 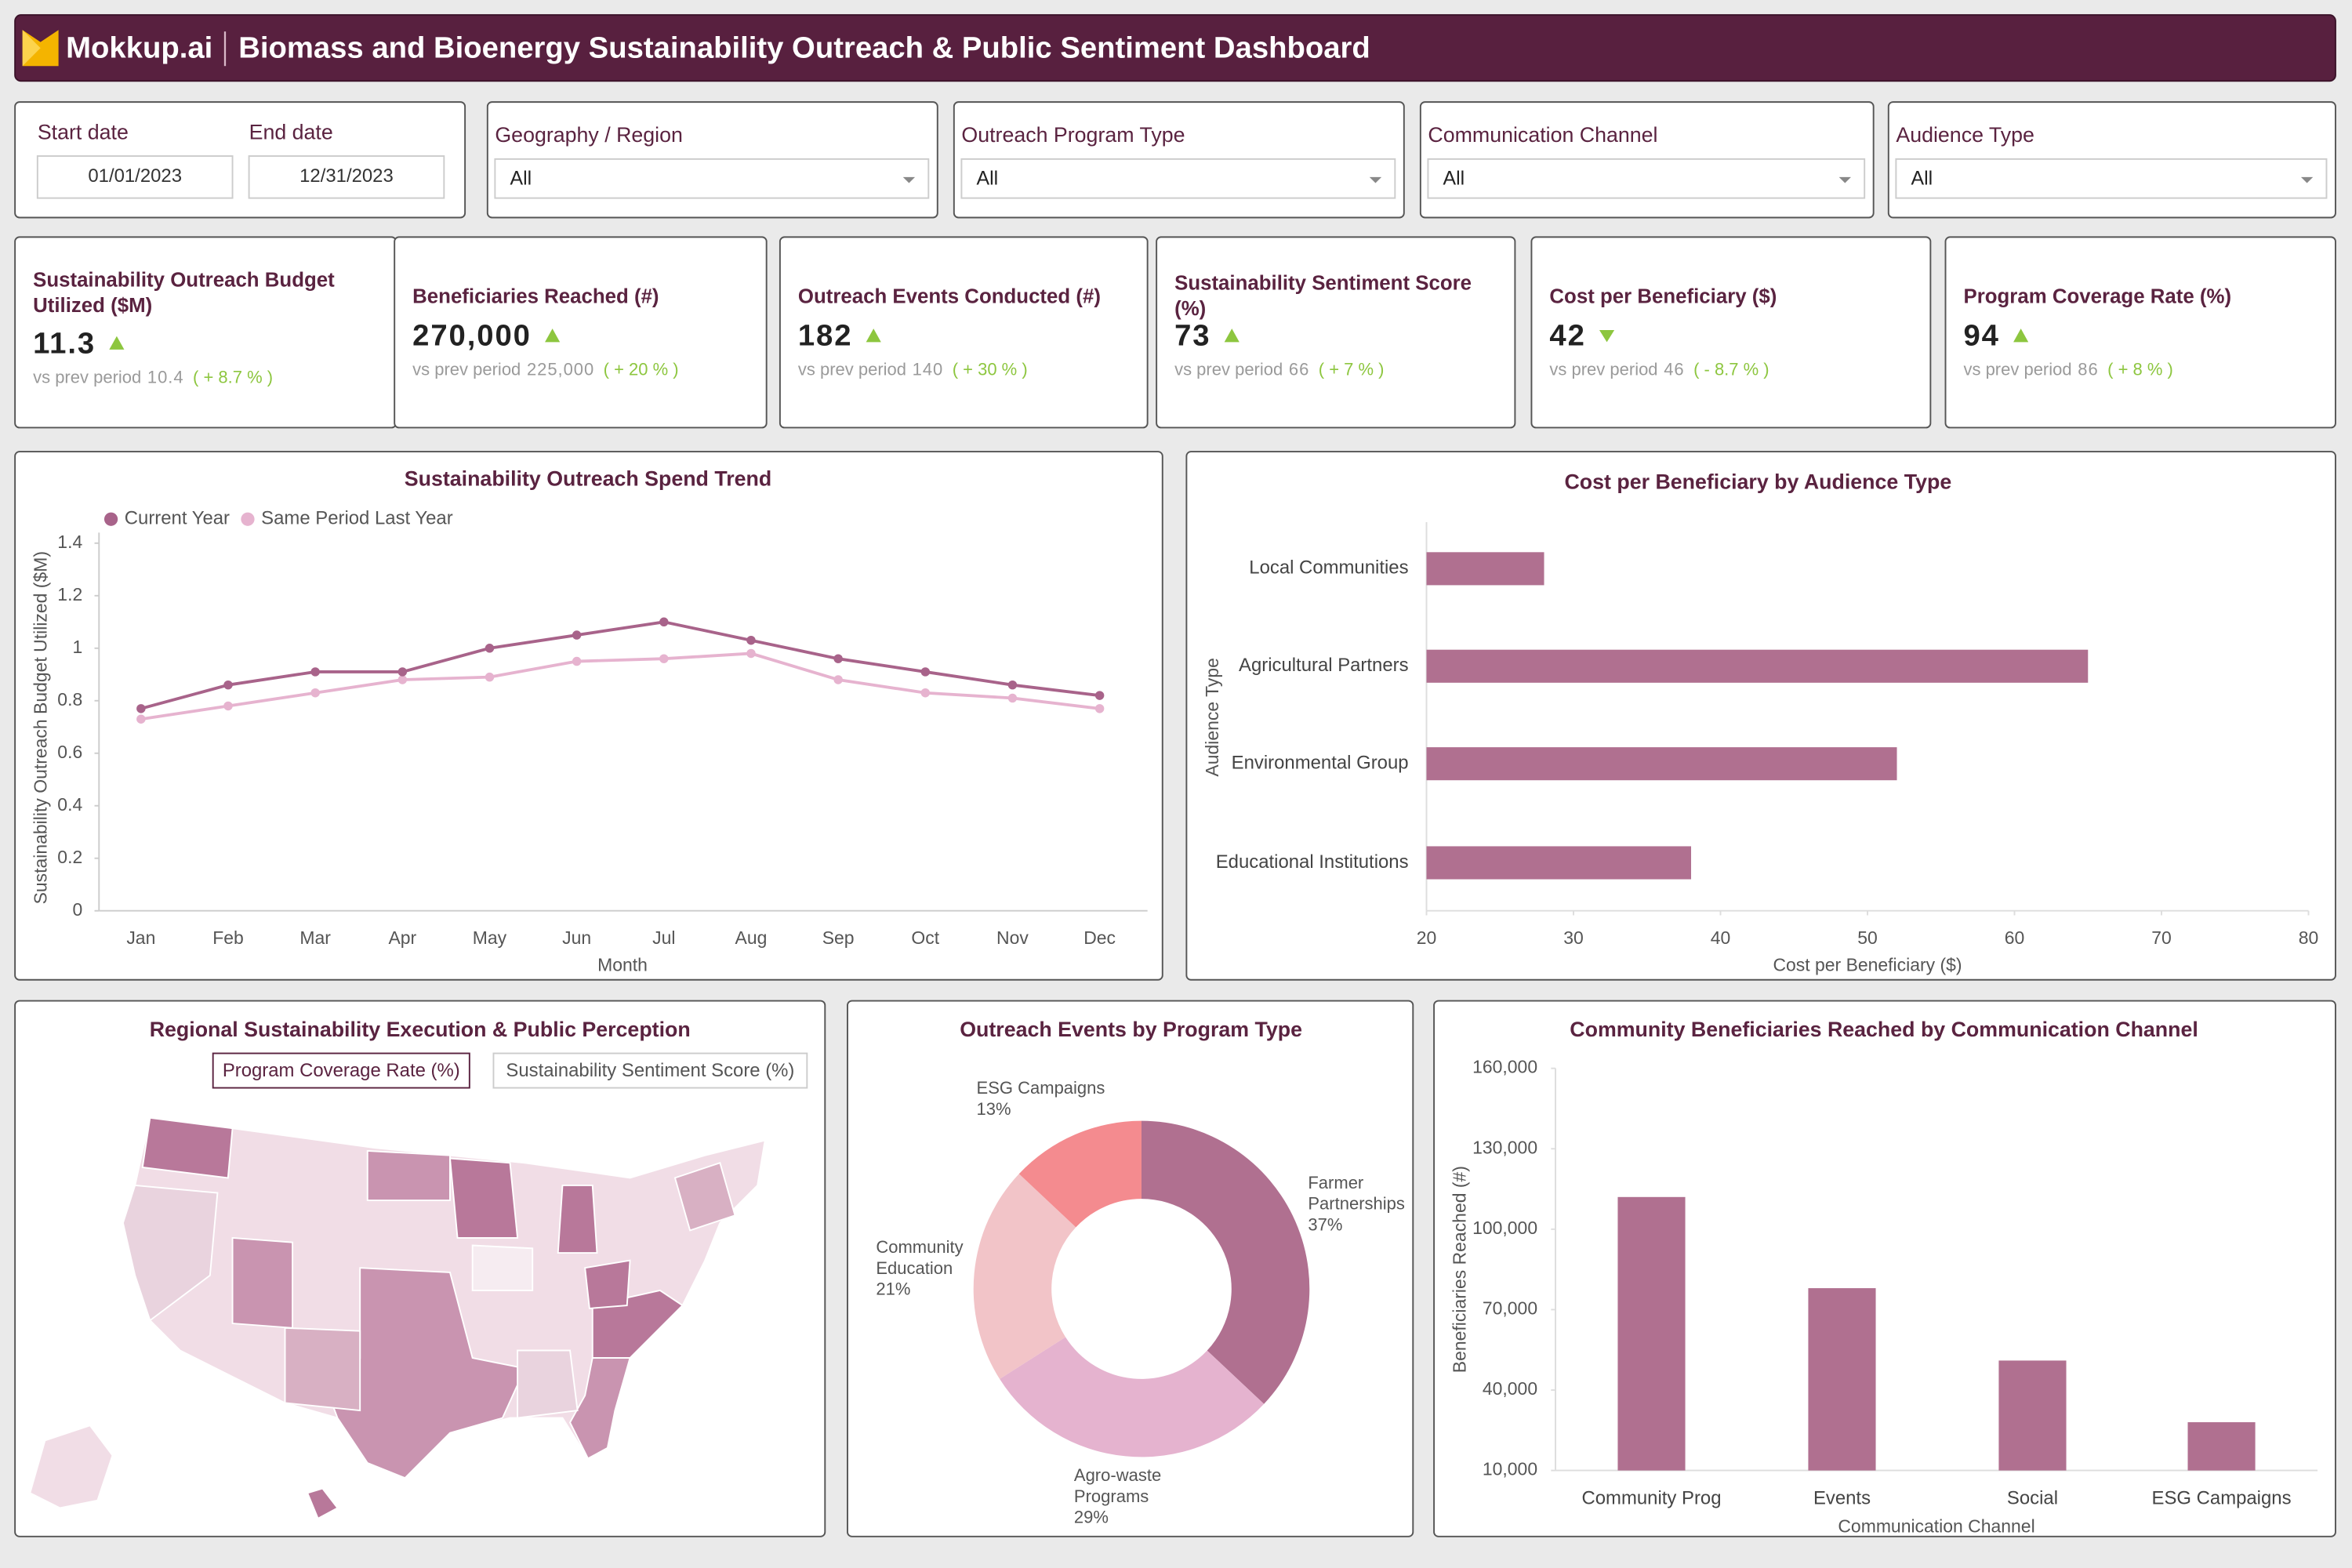 What do you see at coordinates (110, 519) in the screenshot?
I see `legend-marker` at bounding box center [110, 519].